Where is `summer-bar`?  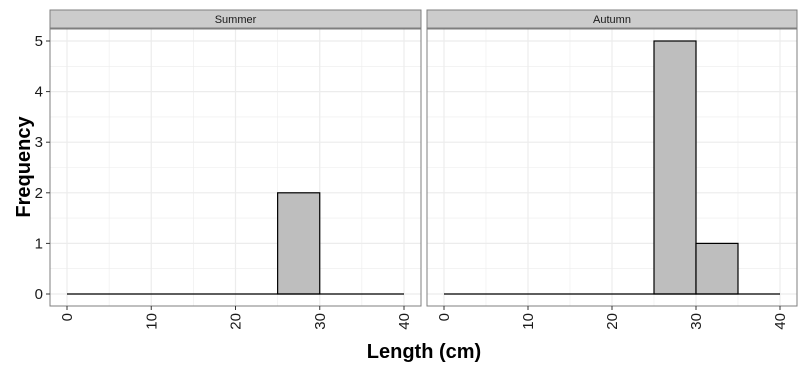
summer-bar is located at coordinates (299, 243).